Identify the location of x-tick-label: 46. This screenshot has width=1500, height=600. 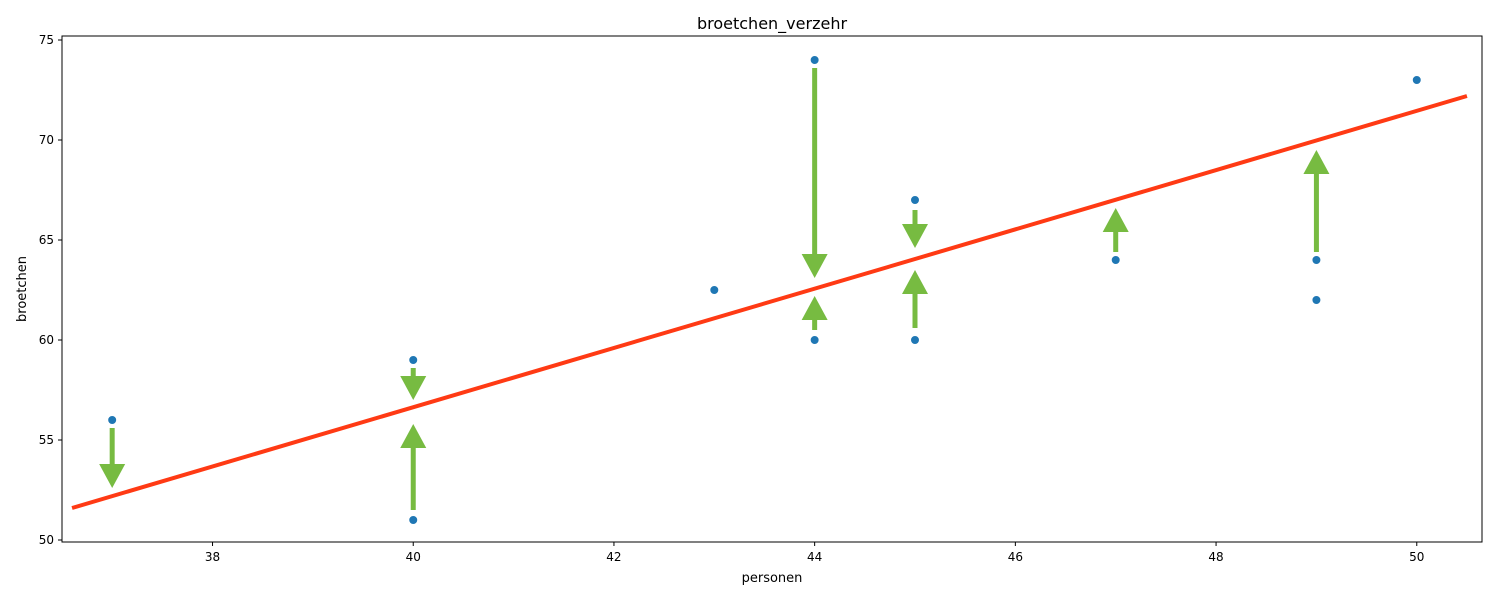
(1015, 557).